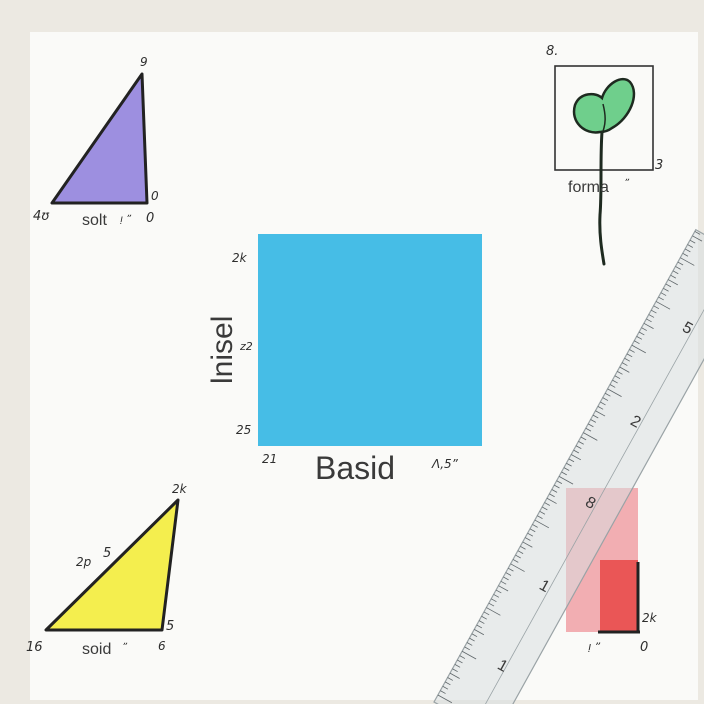 The width and height of the screenshot is (704, 704). Describe the element at coordinates (604, 118) in the screenshot. I see `leaf-frame` at that location.